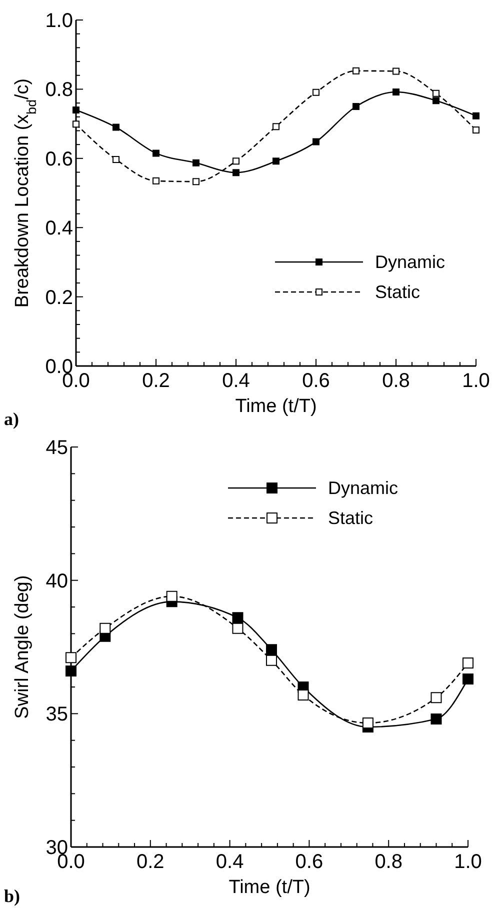 This screenshot has width=492, height=910. I want to click on y-tick-label: 35, so click(57, 715).